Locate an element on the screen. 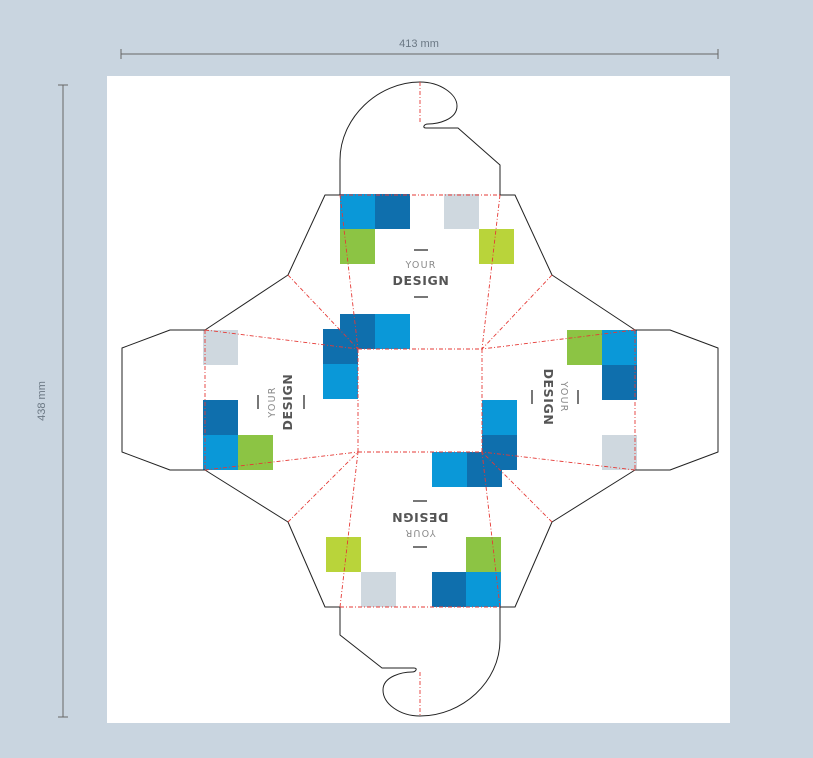  height-dimension: 438 mm is located at coordinates (52, 401).